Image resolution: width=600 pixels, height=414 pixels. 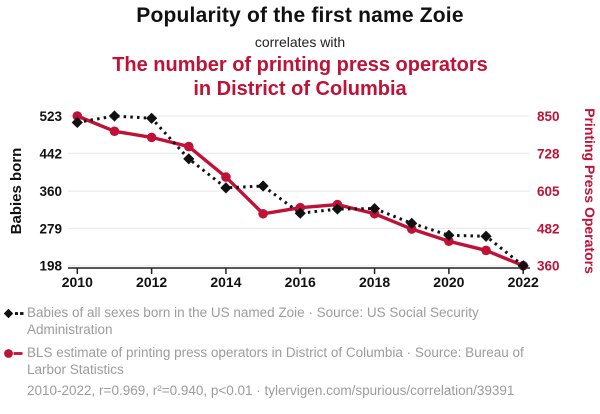 I want to click on x-tick-label: 2014, so click(x=225, y=282).